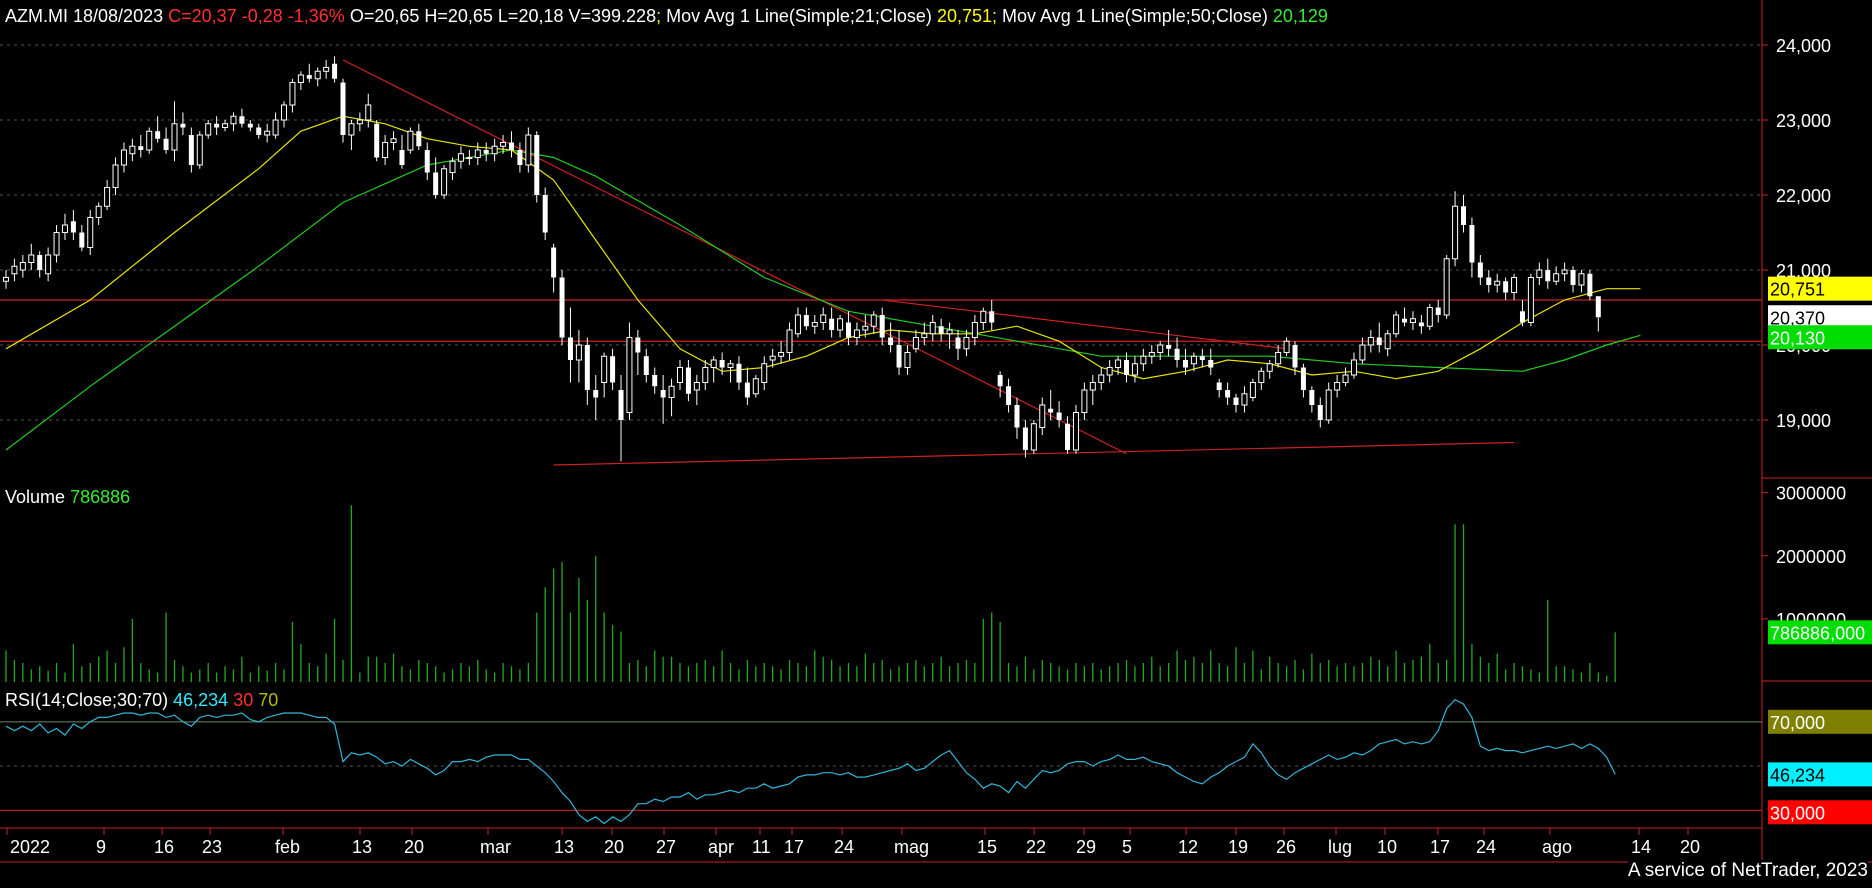  I want to click on trendline, so click(1084, 324).